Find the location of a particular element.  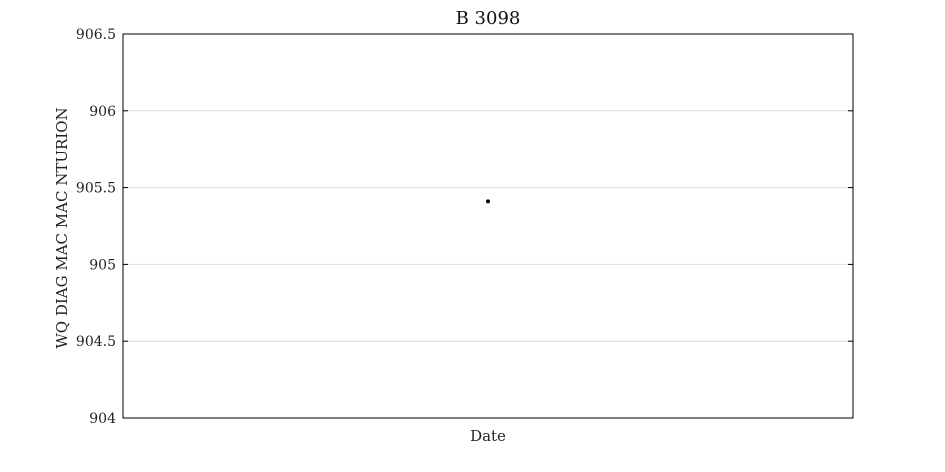

y-axis-label: WQ DIAG MAC MAC NTURION is located at coordinates (62, 227).